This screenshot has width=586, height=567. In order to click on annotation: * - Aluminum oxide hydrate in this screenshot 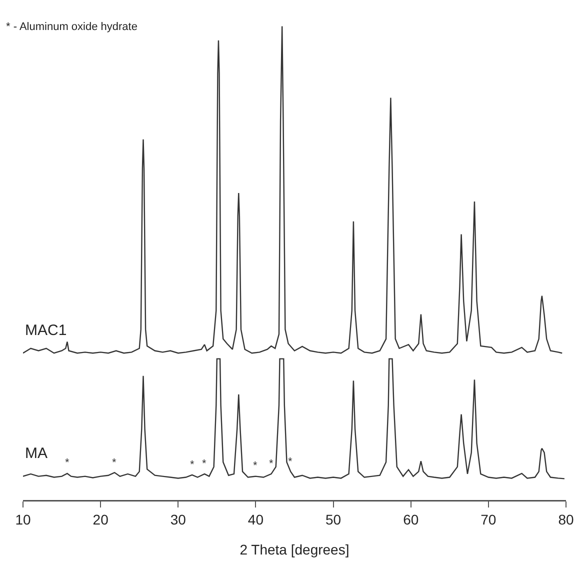, I will do `click(72, 27)`.